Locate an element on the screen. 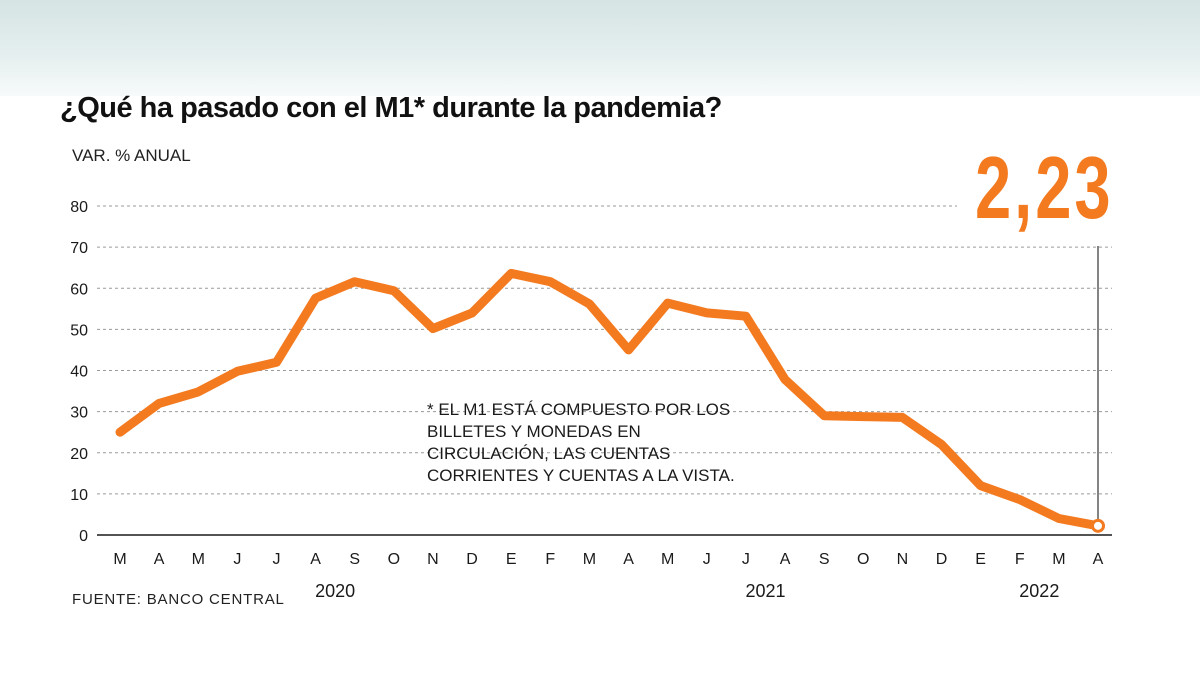 The height and width of the screenshot is (693, 1200). y-tick-label: 50 is located at coordinates (79, 330).